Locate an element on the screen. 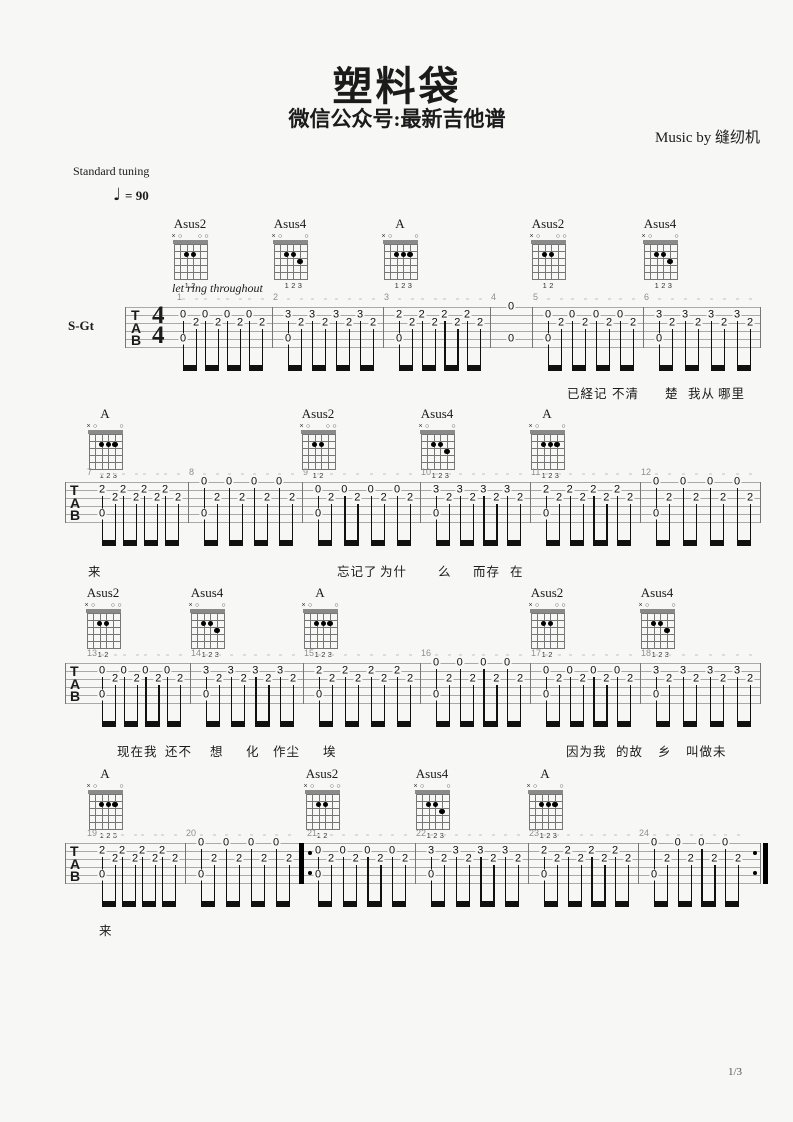  music-credit: Music by 缝纫机 is located at coordinates (707, 138).